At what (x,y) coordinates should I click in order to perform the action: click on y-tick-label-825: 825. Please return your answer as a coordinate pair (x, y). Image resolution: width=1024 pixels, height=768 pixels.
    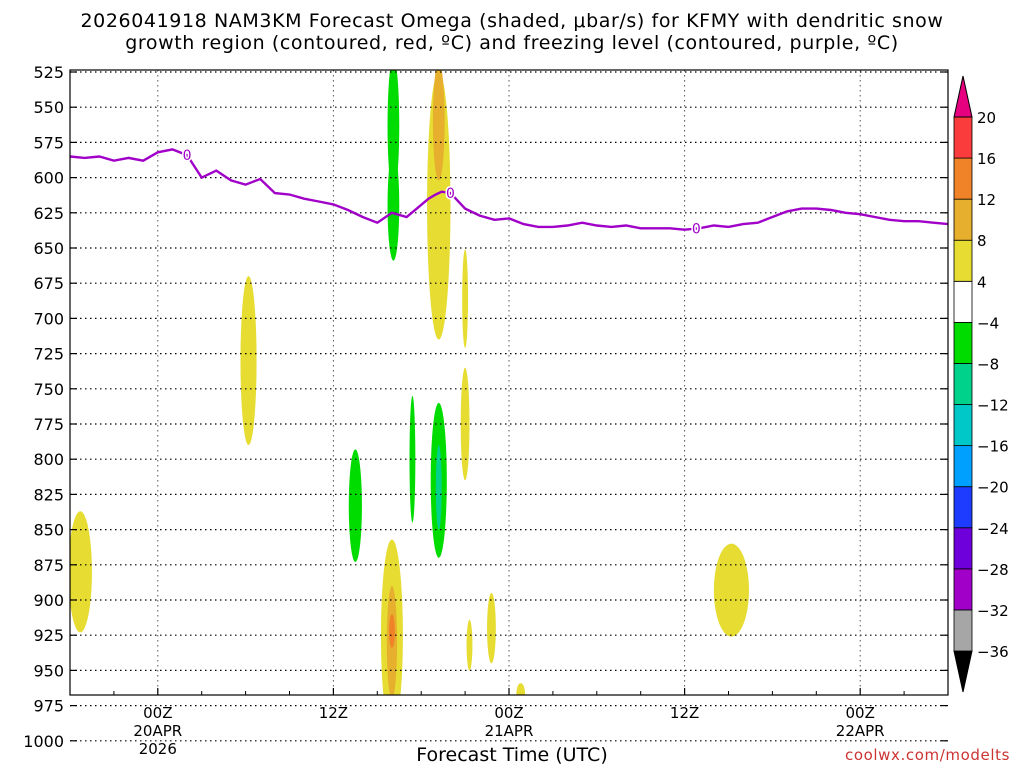
    Looking at the image, I should click on (48, 494).